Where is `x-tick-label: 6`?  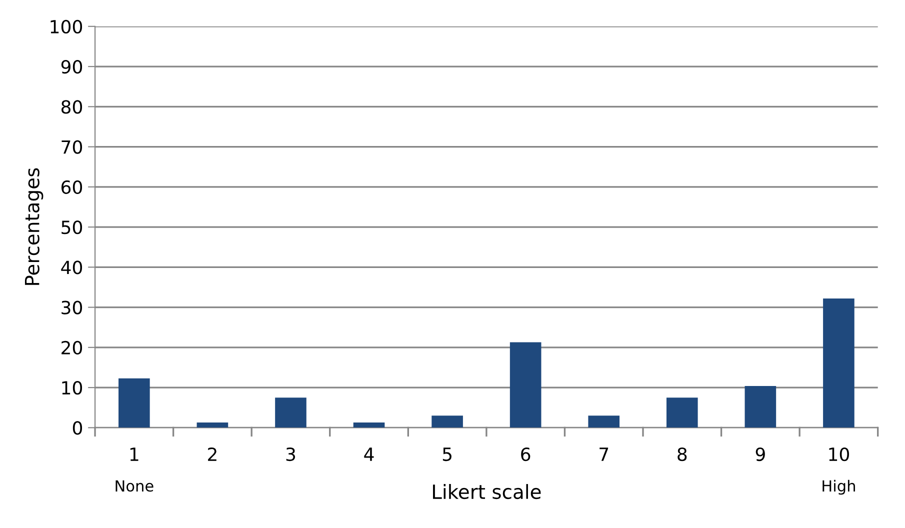 x-tick-label: 6 is located at coordinates (525, 454).